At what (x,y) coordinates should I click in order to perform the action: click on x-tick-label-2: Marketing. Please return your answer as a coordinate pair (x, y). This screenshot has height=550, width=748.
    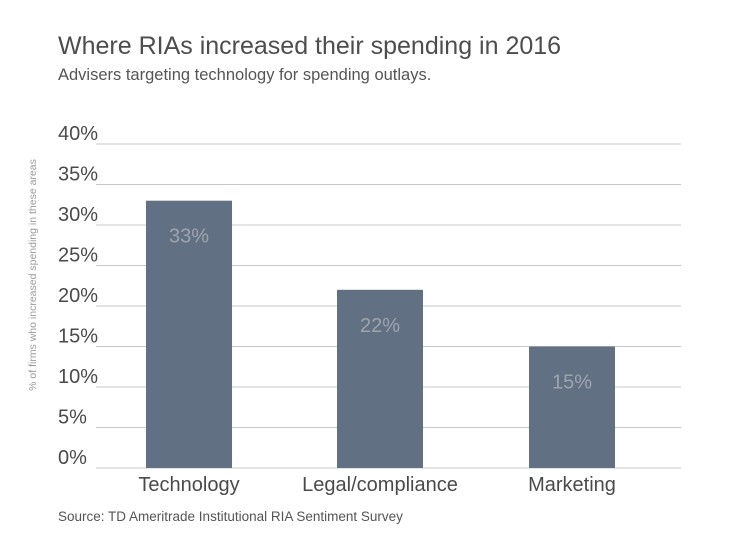
    Looking at the image, I should click on (572, 485).